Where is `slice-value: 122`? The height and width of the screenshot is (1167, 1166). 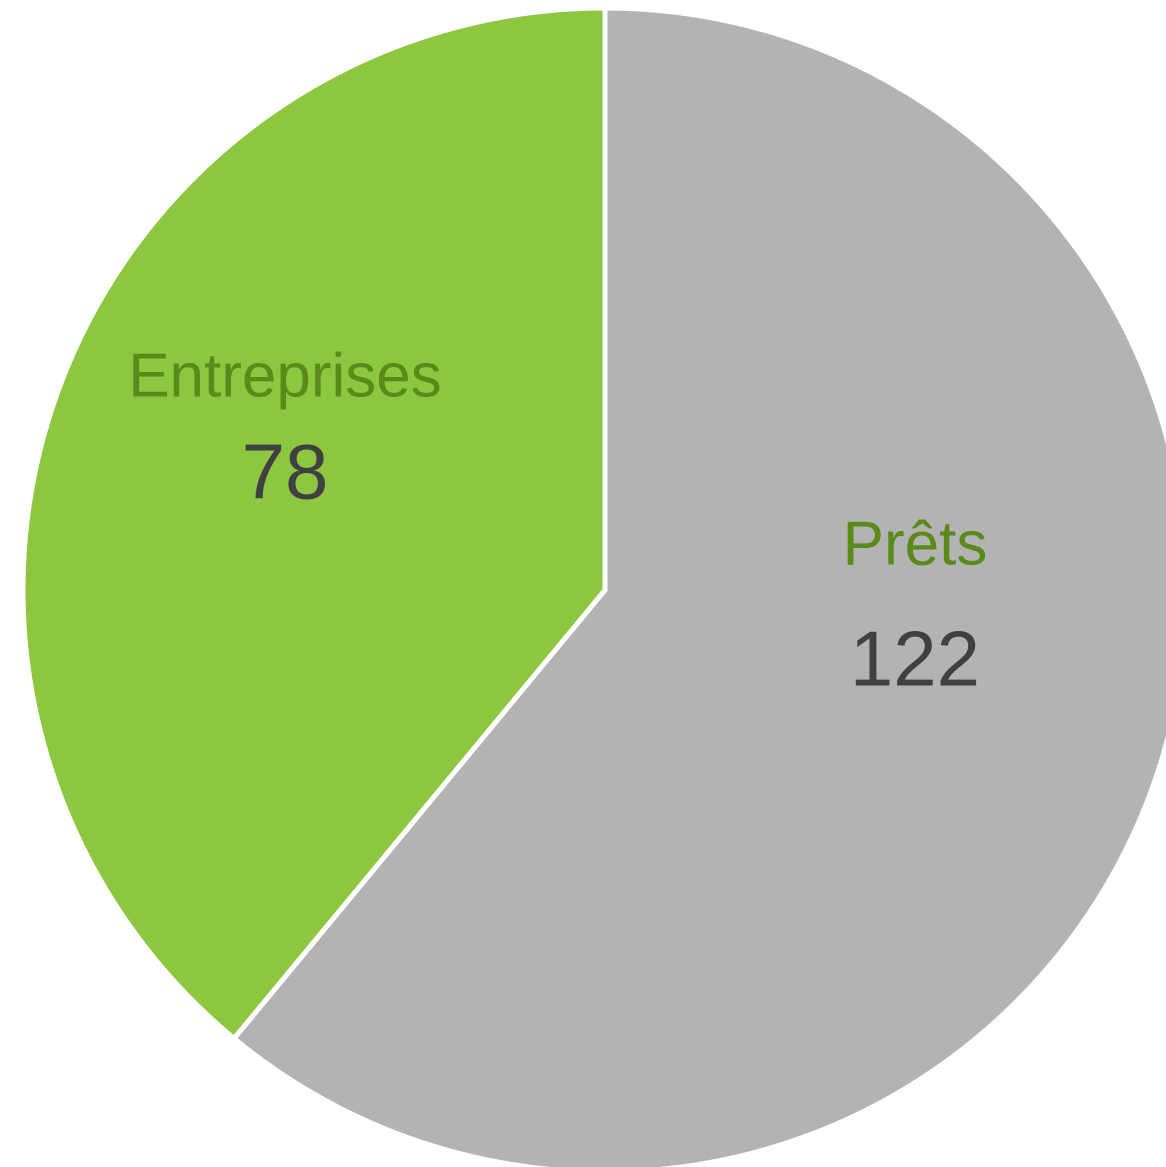
slice-value: 122 is located at coordinates (915, 659).